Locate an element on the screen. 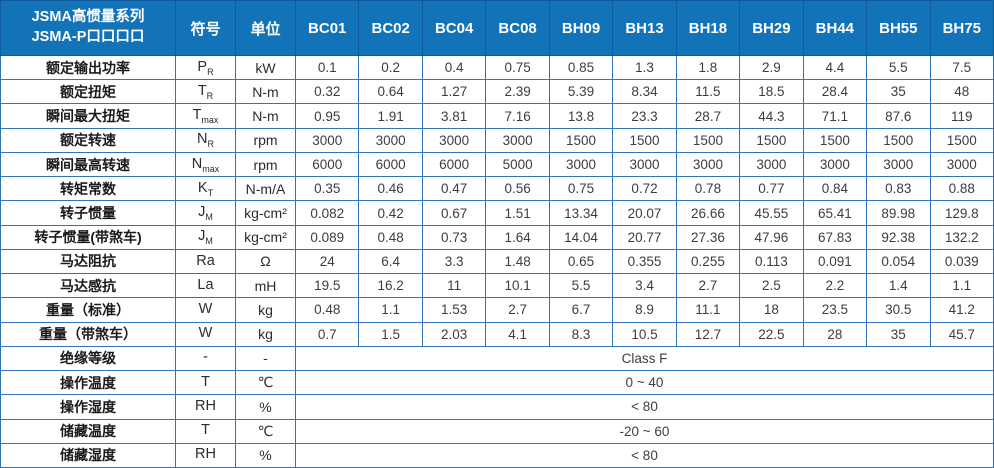 Image resolution: width=994 pixels, height=468 pixels. row-unit: - is located at coordinates (265, 358).